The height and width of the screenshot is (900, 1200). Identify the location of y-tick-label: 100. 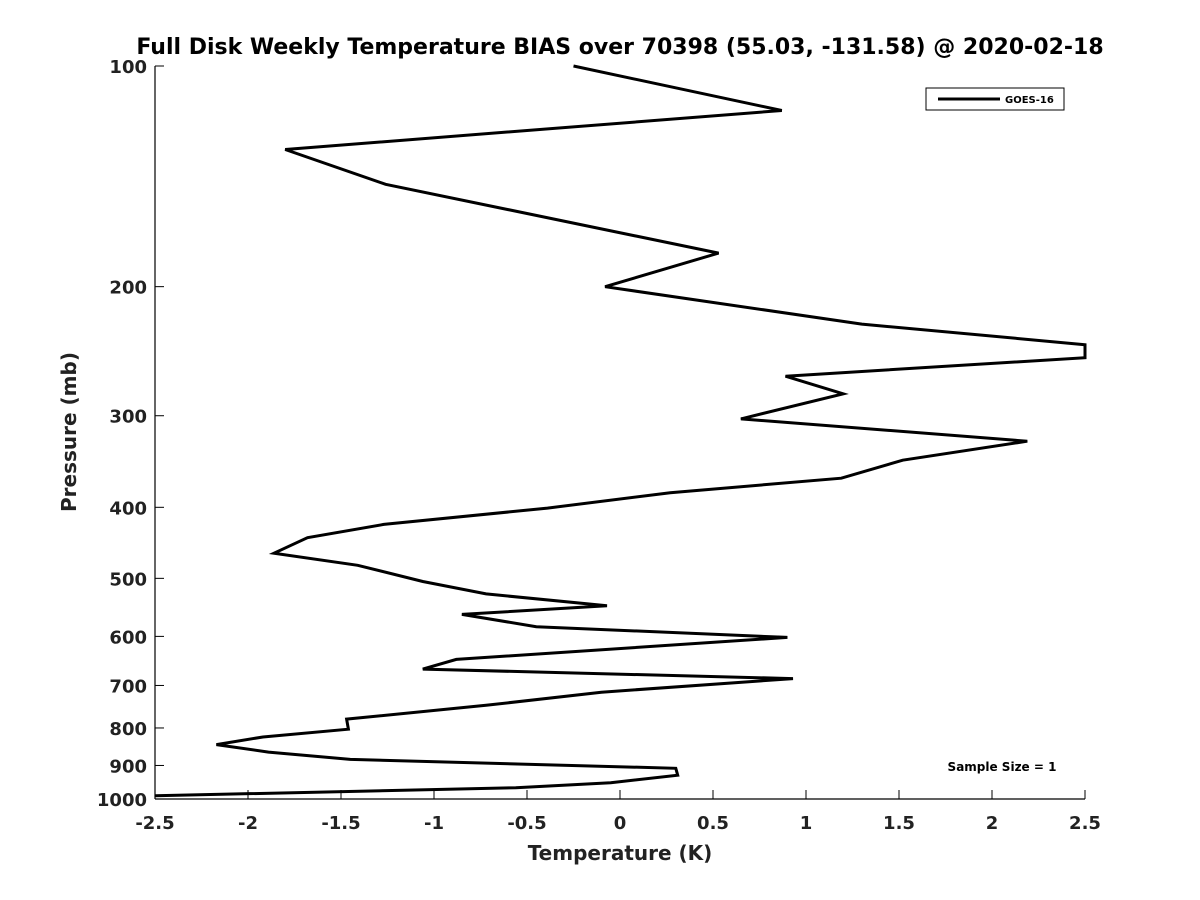
(128, 67).